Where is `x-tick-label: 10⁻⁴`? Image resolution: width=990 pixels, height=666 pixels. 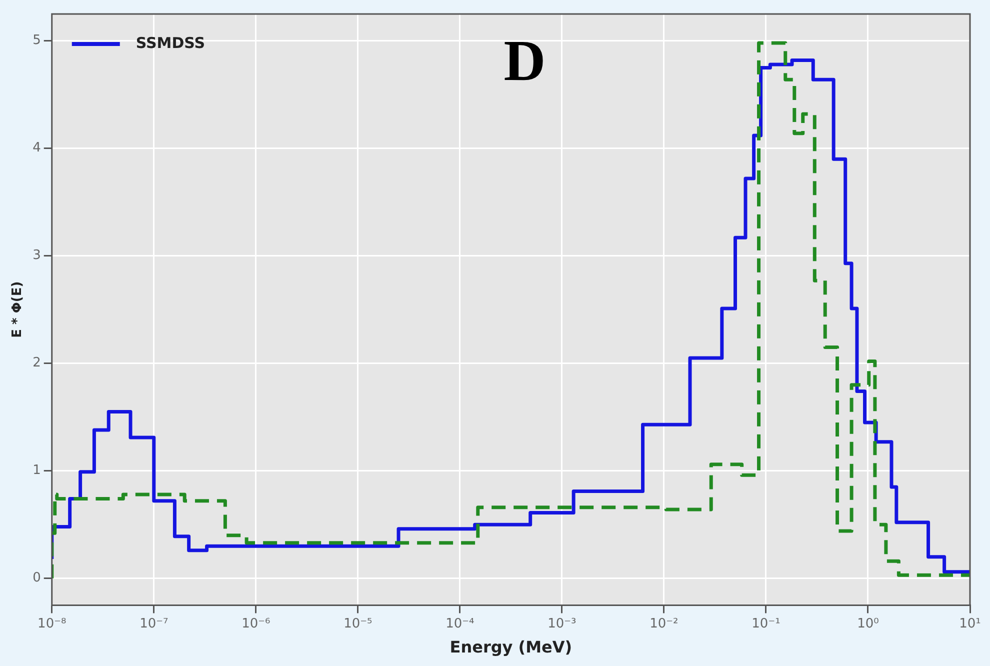
x-tick-label: 10⁻⁴ is located at coordinates (460, 624).